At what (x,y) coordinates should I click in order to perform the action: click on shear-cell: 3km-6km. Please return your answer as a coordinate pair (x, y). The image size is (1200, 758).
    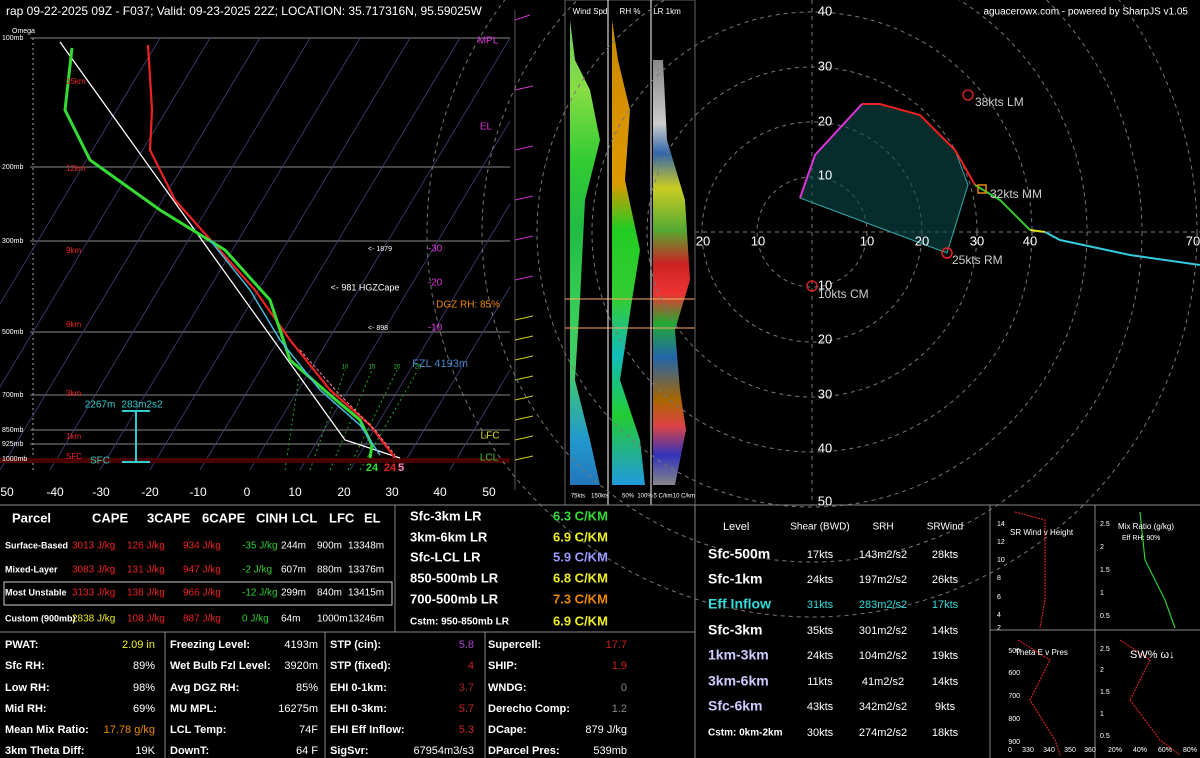
    Looking at the image, I should click on (738, 681).